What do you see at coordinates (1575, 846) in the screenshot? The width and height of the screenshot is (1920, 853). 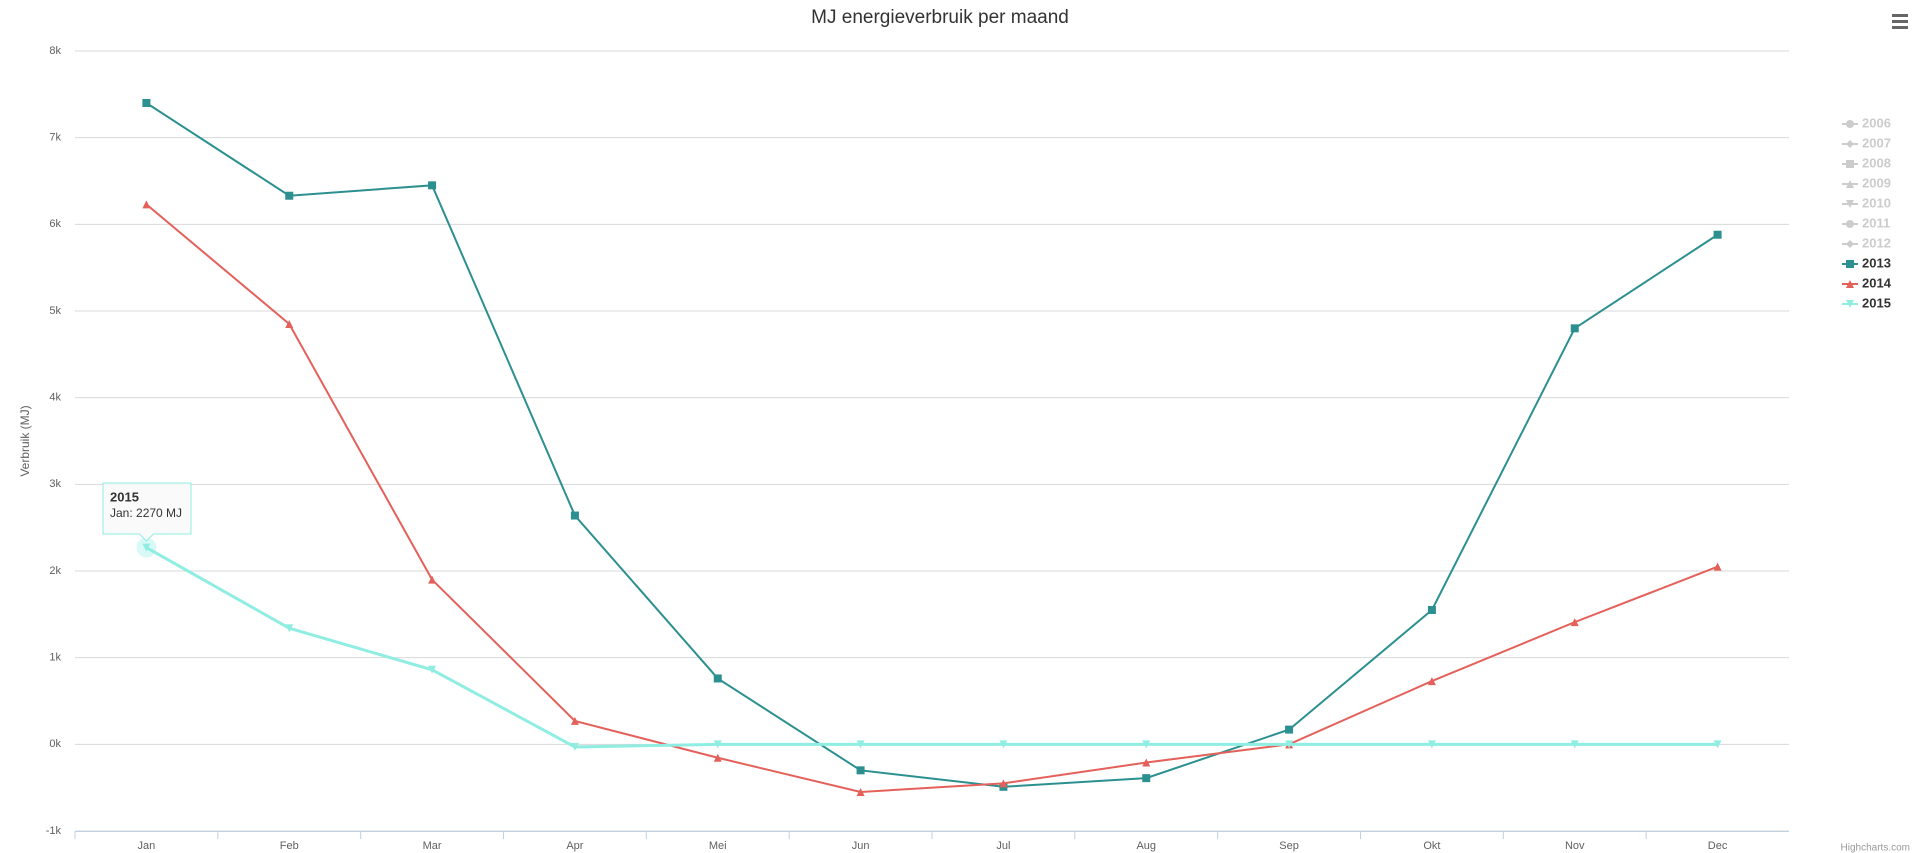 I see `x-tick-label: Nov` at bounding box center [1575, 846].